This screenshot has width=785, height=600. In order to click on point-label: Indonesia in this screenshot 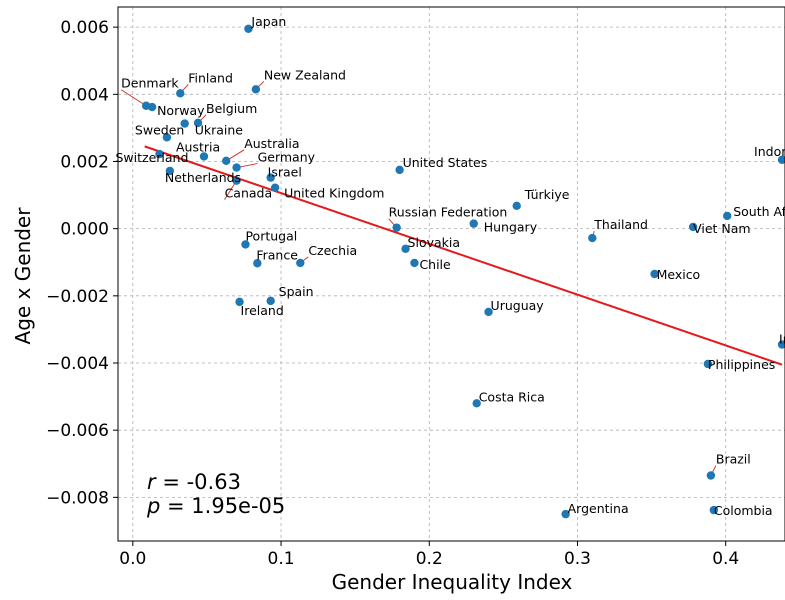, I will do `click(769, 151)`.